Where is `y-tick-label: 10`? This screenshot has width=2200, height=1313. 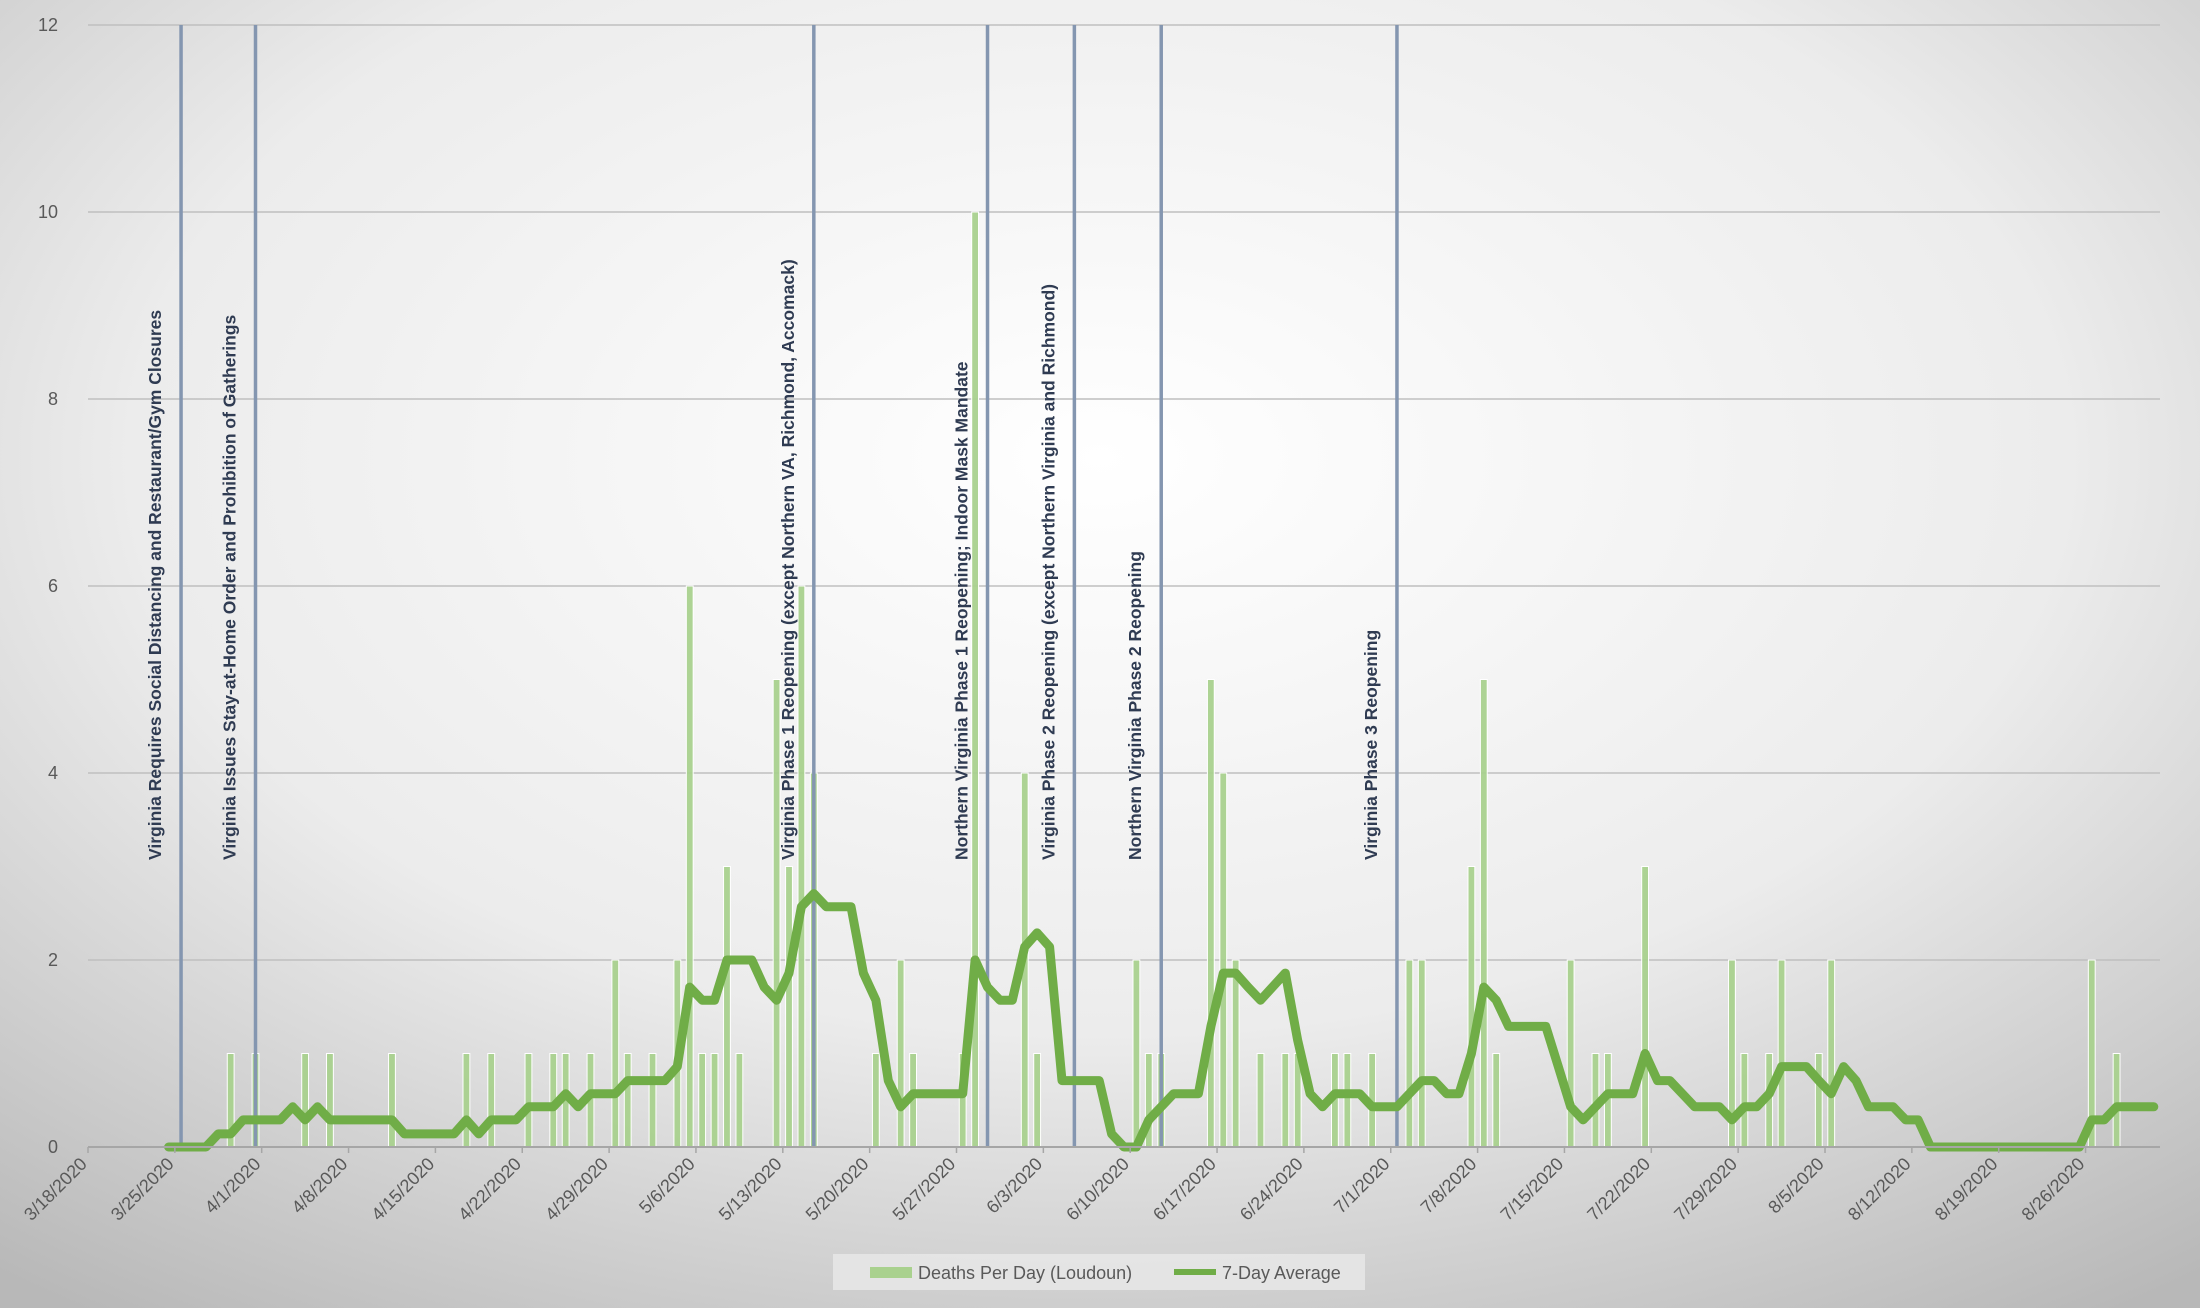
y-tick-label: 10 is located at coordinates (48, 212).